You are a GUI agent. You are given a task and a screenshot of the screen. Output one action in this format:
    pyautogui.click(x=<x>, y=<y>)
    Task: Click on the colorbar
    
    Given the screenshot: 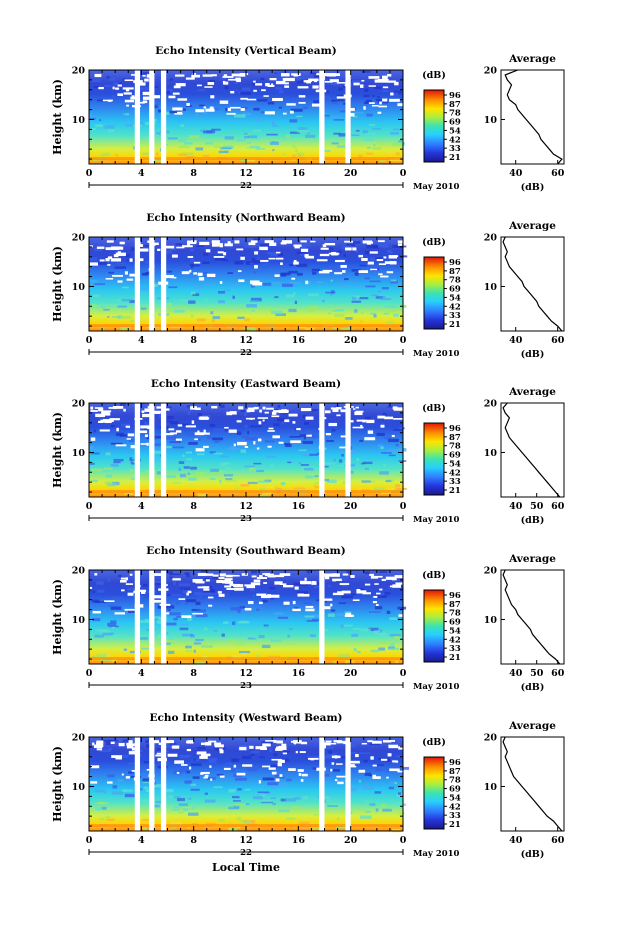 What is the action you would take?
    pyautogui.click(x=434, y=626)
    